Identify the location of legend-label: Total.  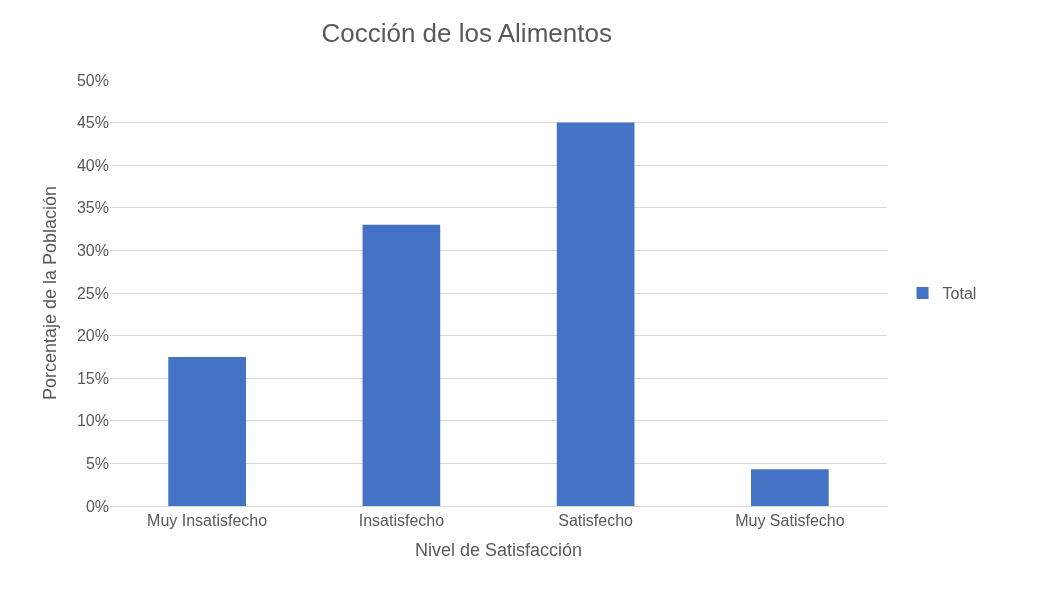
(959, 294).